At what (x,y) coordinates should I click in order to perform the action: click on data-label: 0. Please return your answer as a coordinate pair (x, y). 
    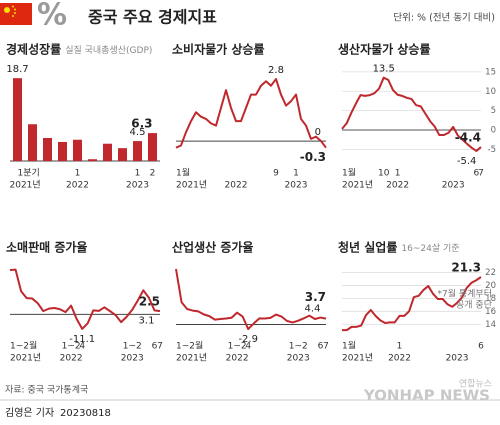
    Looking at the image, I should click on (318, 132).